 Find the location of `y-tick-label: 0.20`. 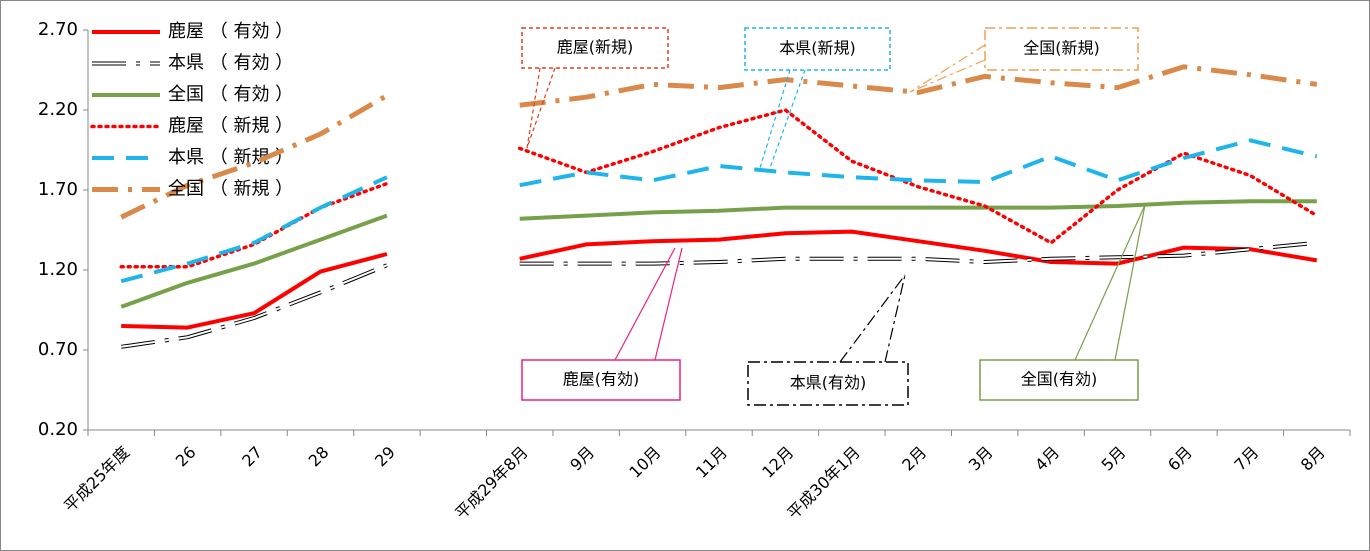

y-tick-label: 0.20 is located at coordinates (58, 429).